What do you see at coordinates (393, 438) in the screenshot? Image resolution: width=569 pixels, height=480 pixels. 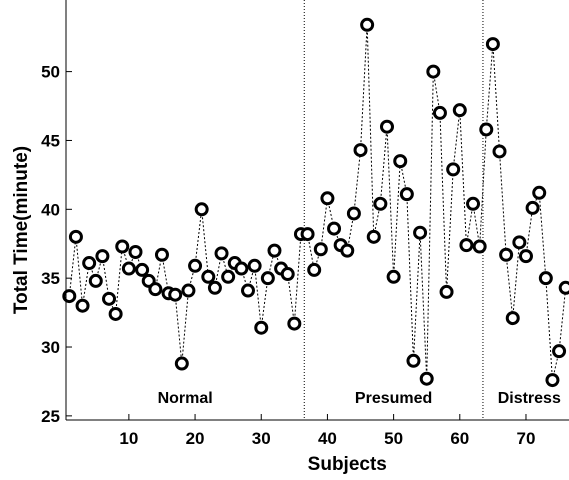 I see `x-tick-label: 50` at bounding box center [393, 438].